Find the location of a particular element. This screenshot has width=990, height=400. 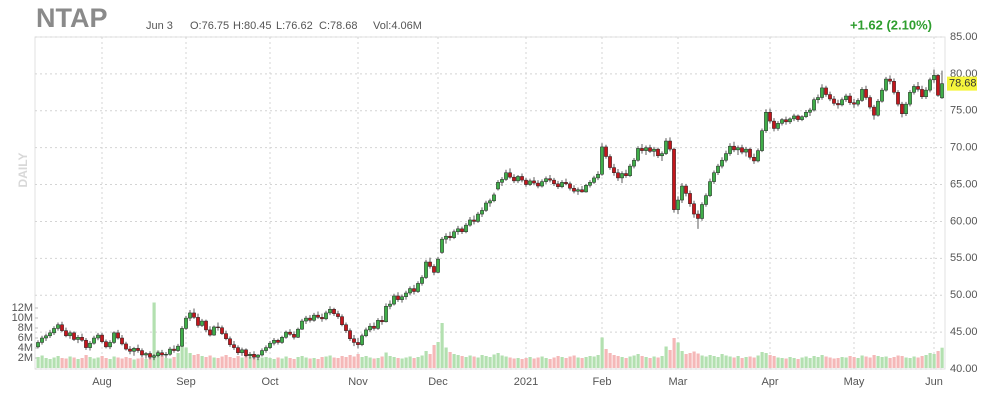

y2-tick-label: 2M is located at coordinates (25, 358).